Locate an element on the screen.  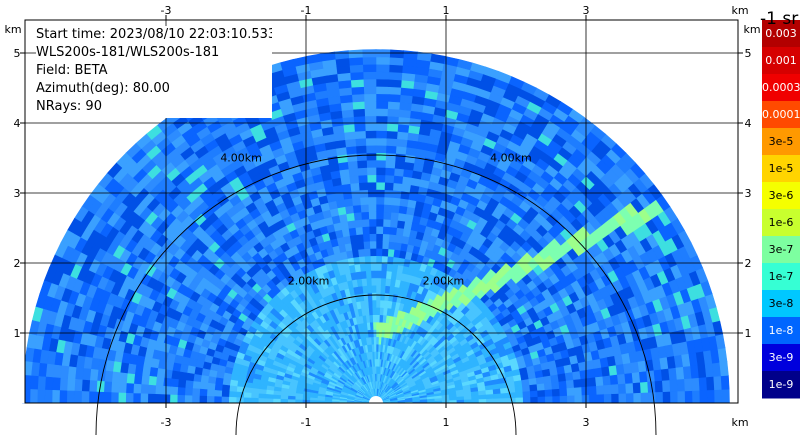
colorbar is located at coordinates (781, 209).